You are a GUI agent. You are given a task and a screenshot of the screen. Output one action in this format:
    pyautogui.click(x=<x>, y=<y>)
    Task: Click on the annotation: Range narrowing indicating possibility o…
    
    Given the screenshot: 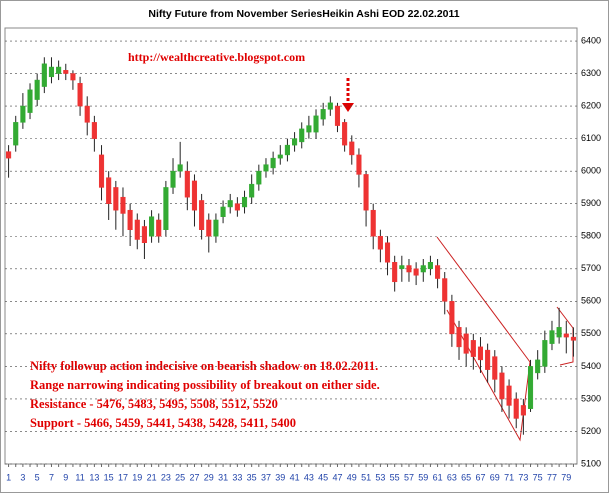 What is the action you would take?
    pyautogui.click(x=205, y=385)
    